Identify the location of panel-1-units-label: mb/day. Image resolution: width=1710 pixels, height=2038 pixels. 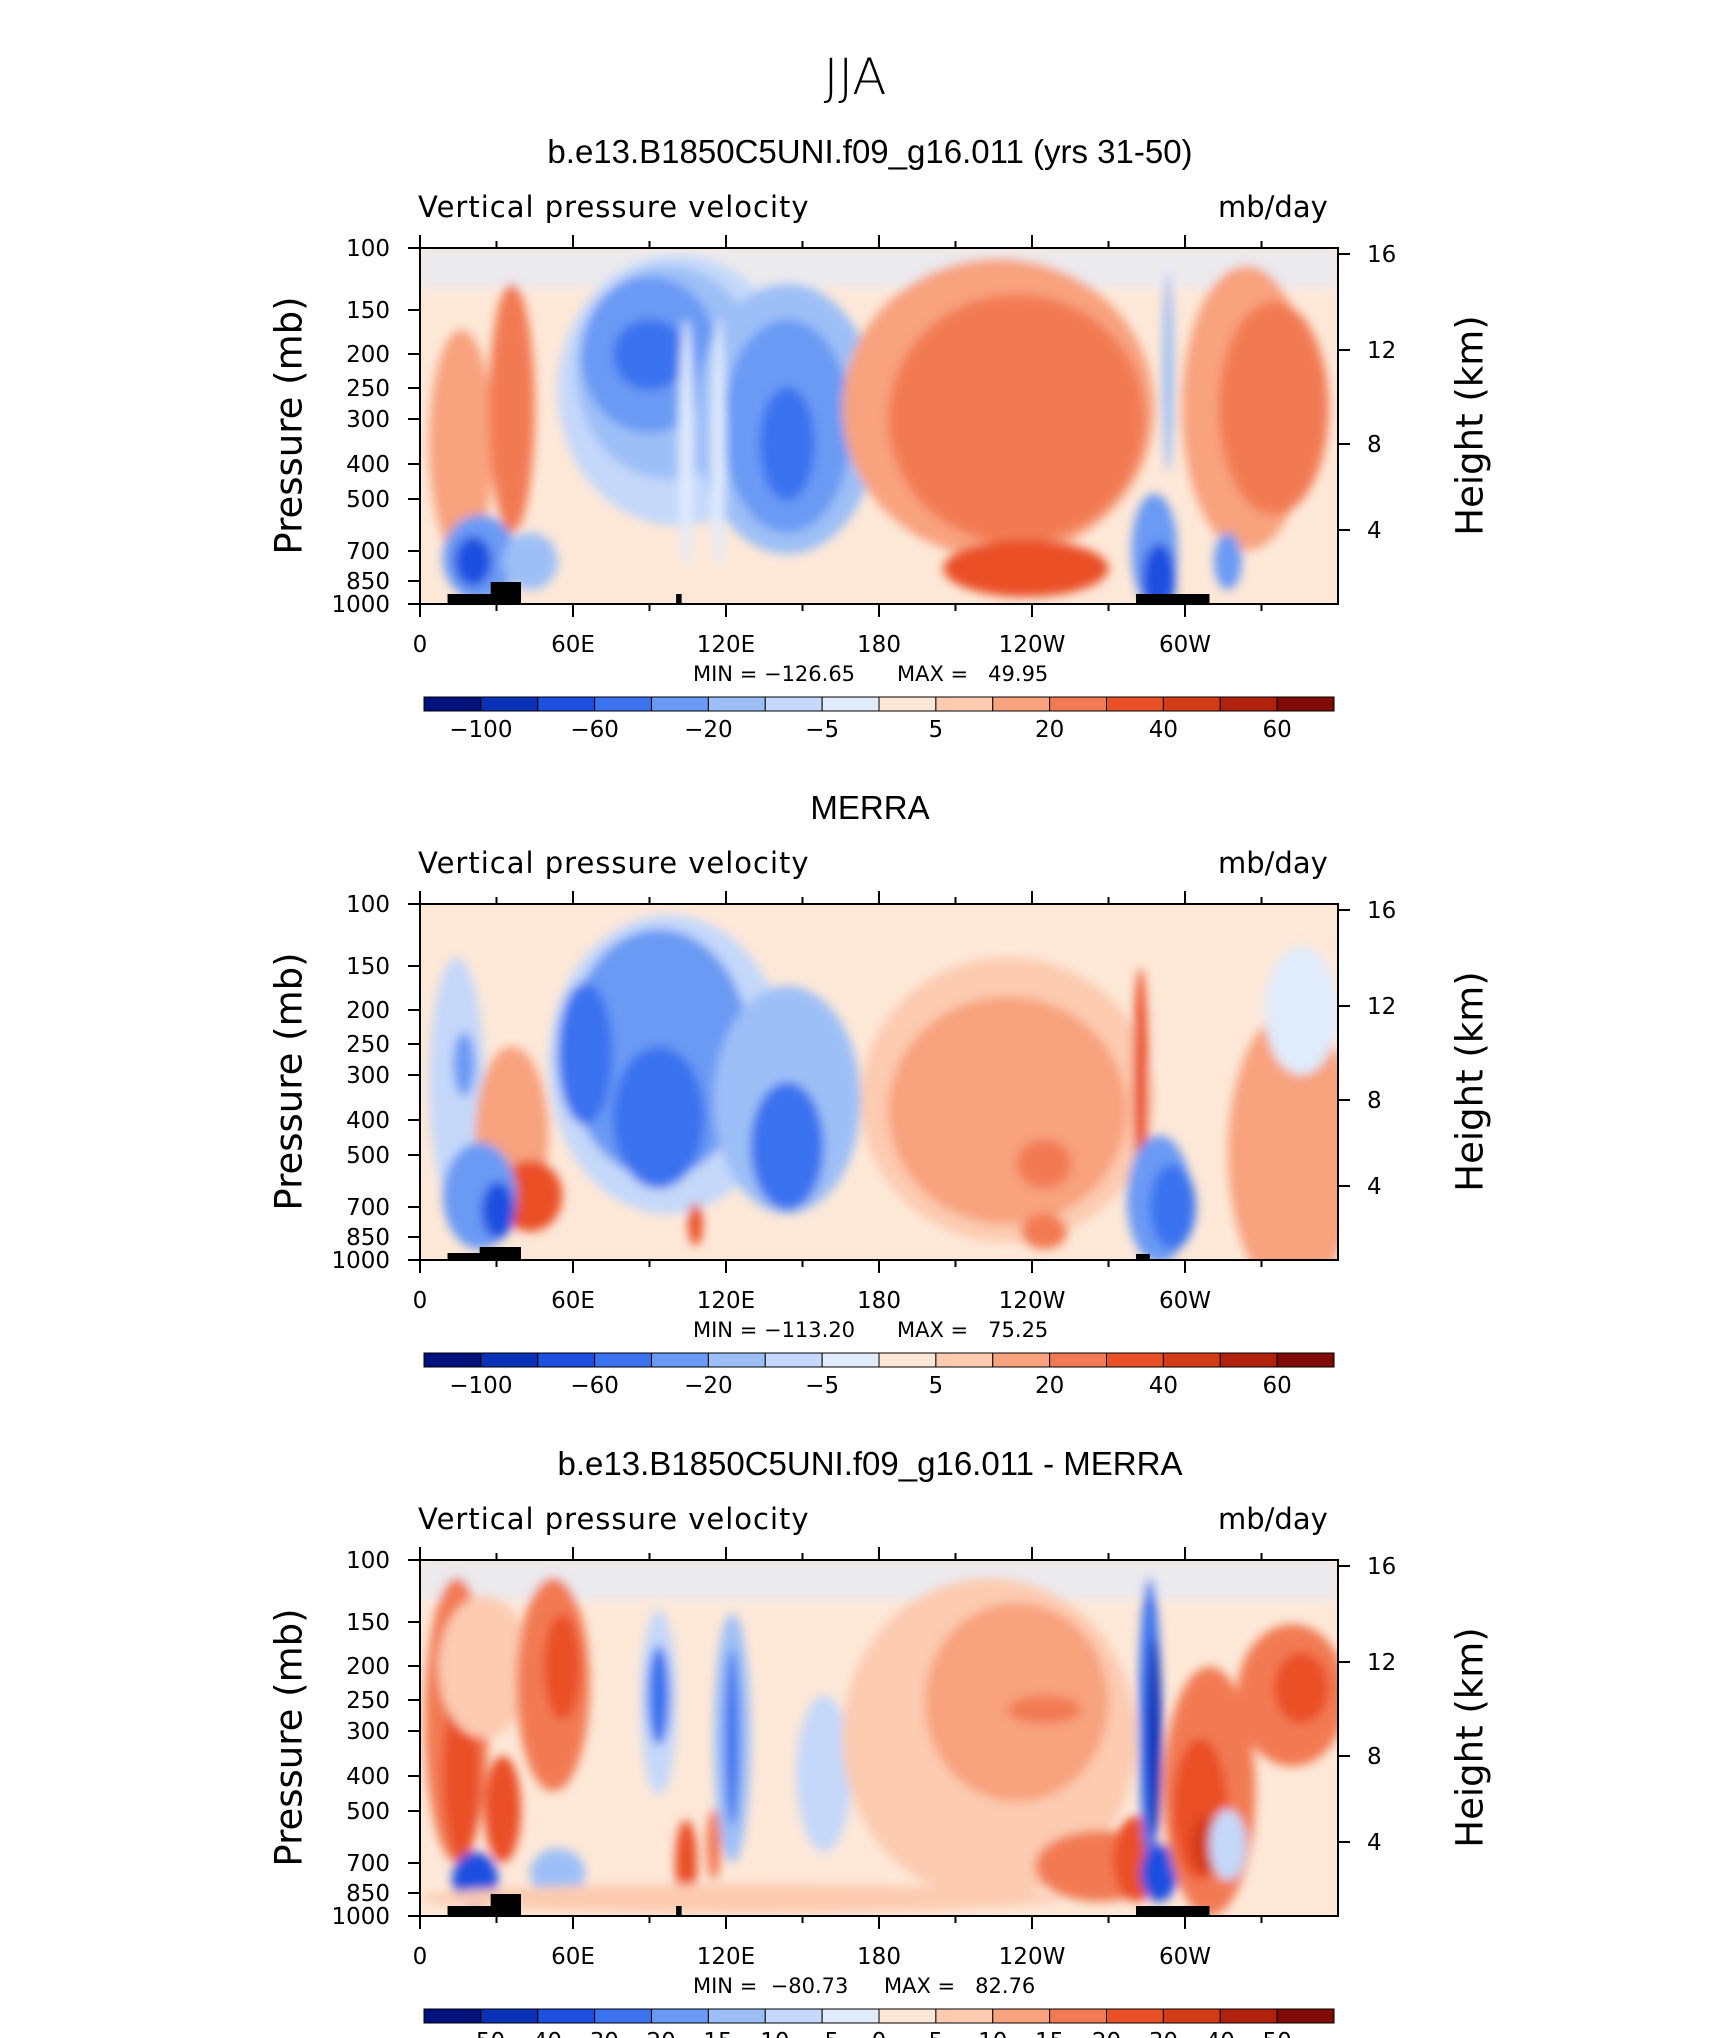
(1273, 207).